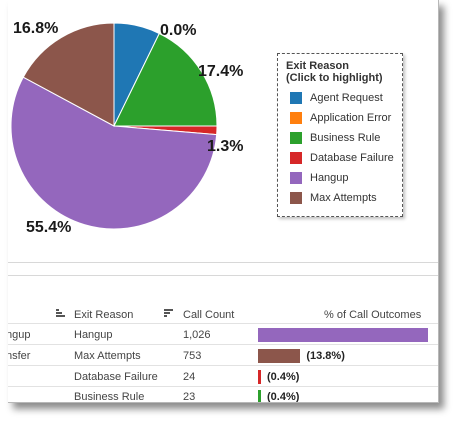  I want to click on row-cell-exit-reason: Business Rule, so click(109, 397).